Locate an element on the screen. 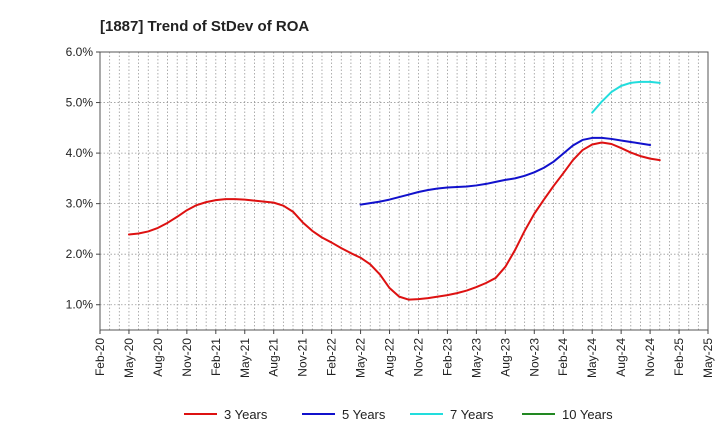 The width and height of the screenshot is (720, 440). x-tick-label: Nov-23 is located at coordinates (534, 357).